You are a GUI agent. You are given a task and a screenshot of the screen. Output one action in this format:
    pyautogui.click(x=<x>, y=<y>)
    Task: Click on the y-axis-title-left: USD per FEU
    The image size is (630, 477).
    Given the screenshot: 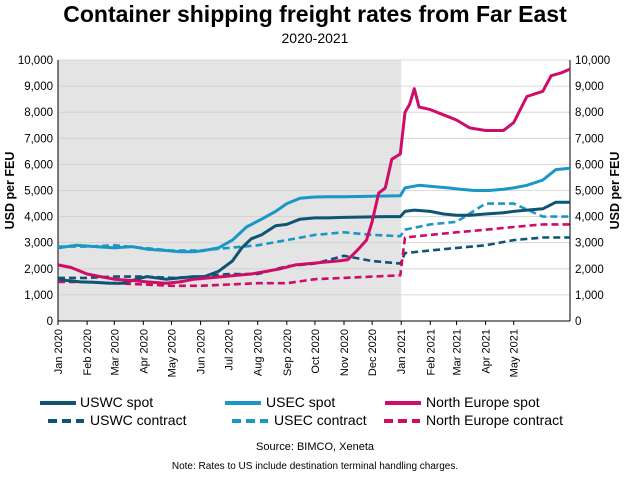 What is the action you would take?
    pyautogui.click(x=10, y=191)
    